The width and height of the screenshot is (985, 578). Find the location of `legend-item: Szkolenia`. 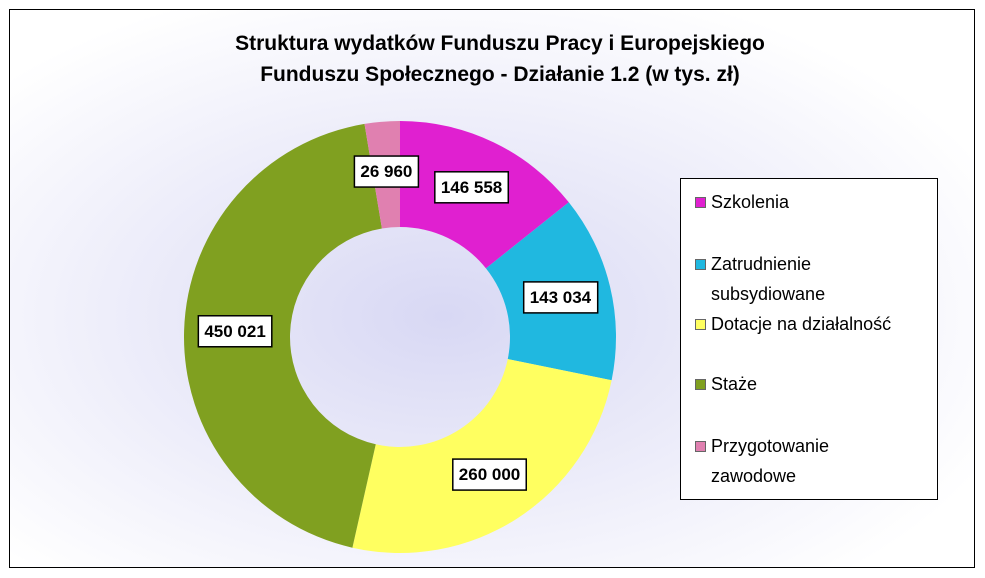

legend-item: Szkolenia is located at coordinates (812, 202).